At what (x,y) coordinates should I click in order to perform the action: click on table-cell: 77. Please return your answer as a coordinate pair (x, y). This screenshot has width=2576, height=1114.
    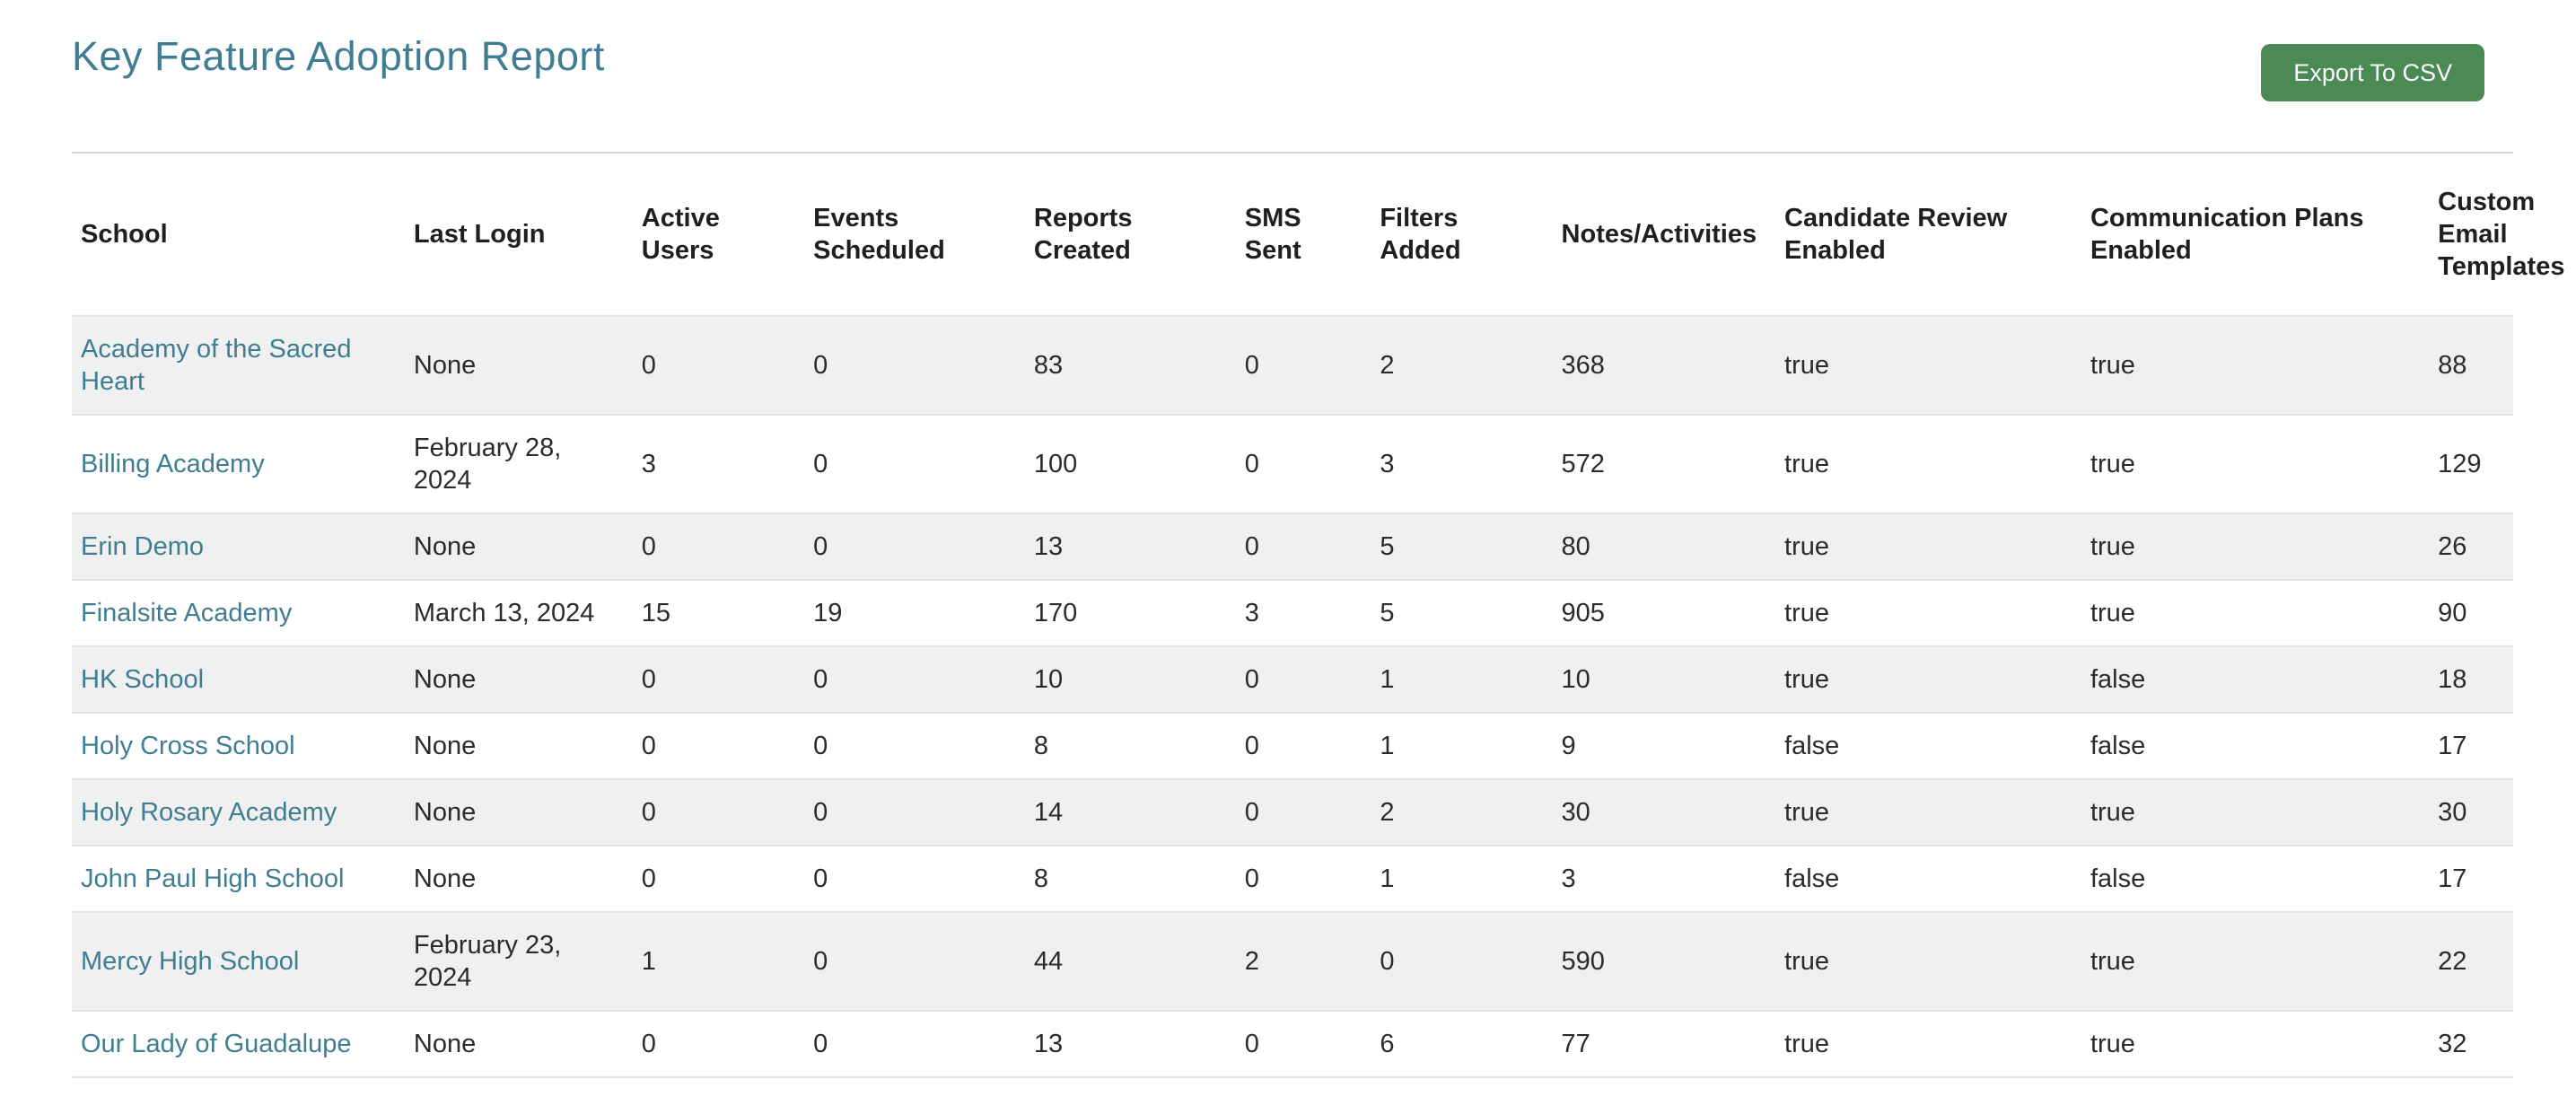
    Looking at the image, I should click on (1575, 1044).